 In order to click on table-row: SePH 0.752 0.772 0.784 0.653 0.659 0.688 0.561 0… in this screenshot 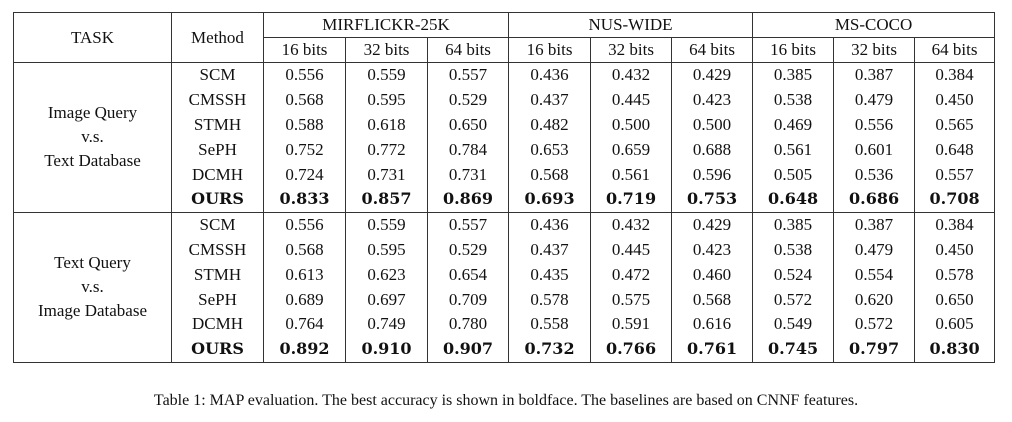, I will do `click(505, 150)`.